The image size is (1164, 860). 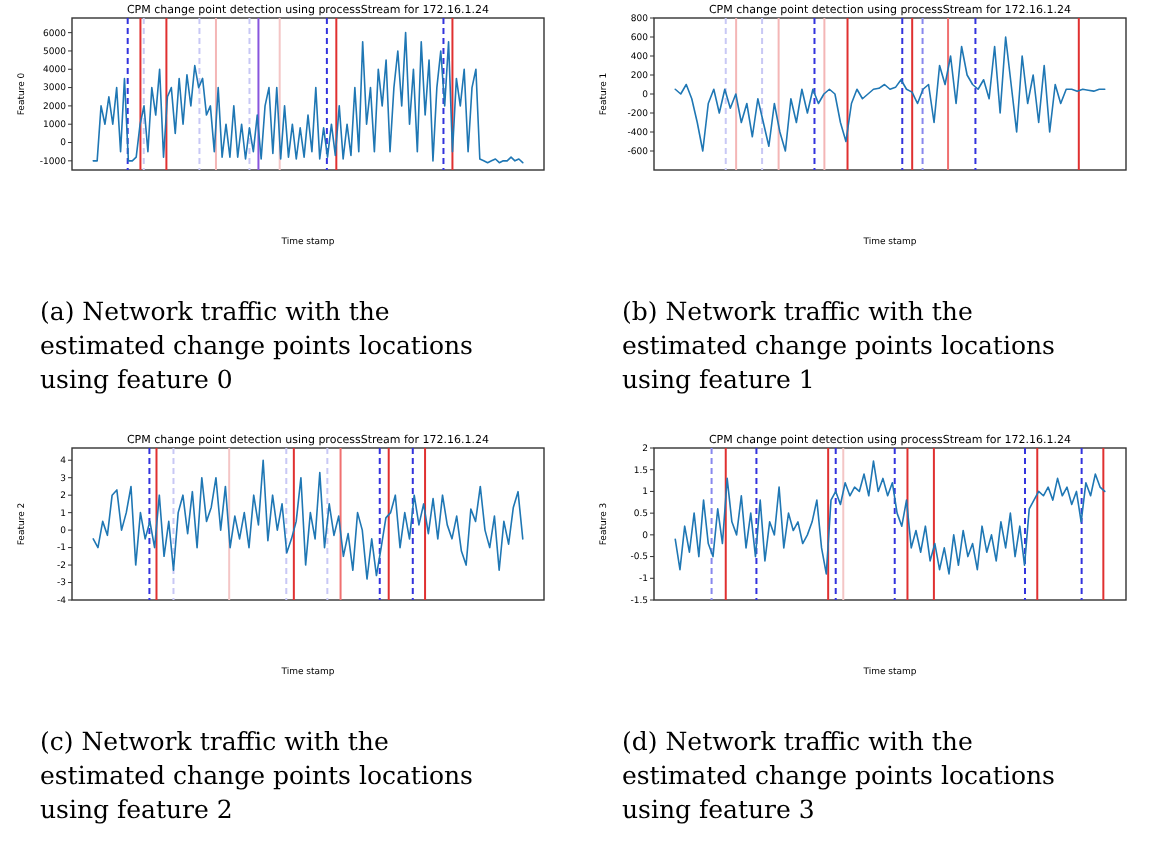 What do you see at coordinates (838, 775) in the screenshot?
I see `text: (d) Network traffic with the estimated change points locations using feature 3` at bounding box center [838, 775].